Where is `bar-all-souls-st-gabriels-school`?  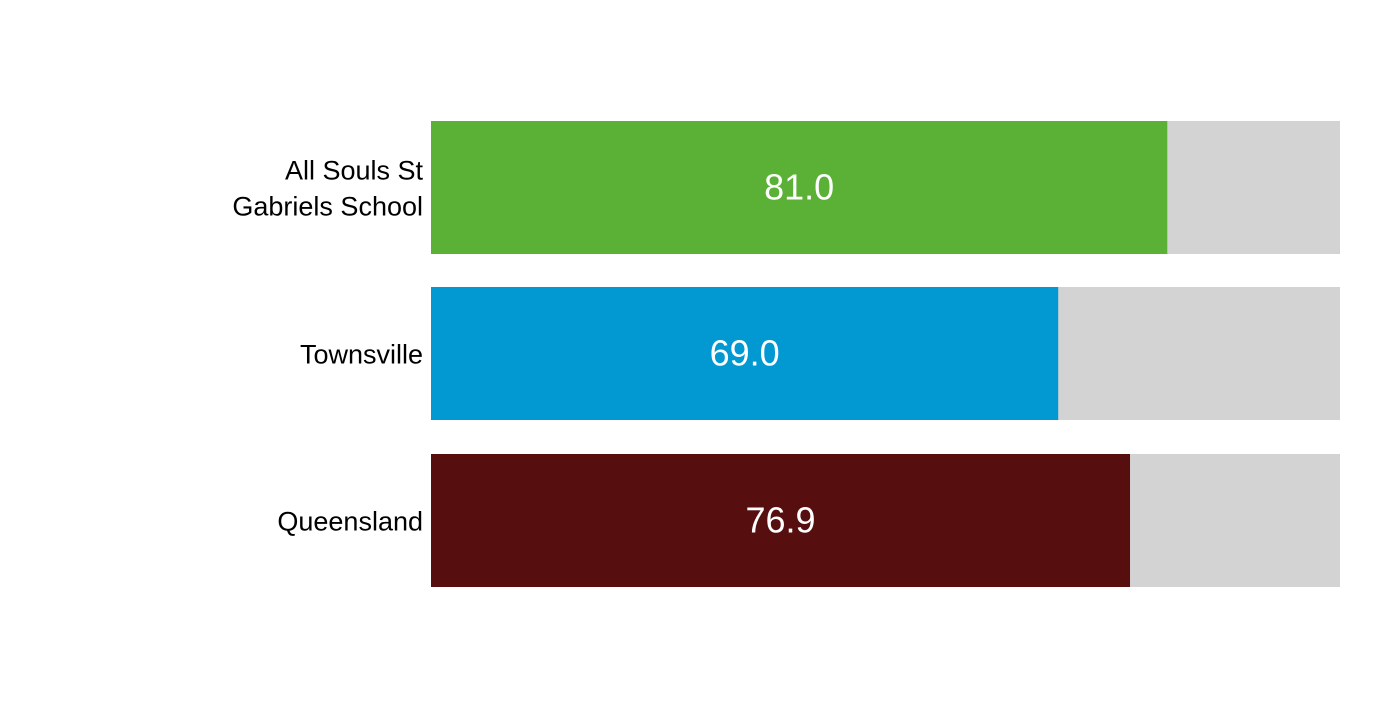 bar-all-souls-st-gabriels-school is located at coordinates (799, 187).